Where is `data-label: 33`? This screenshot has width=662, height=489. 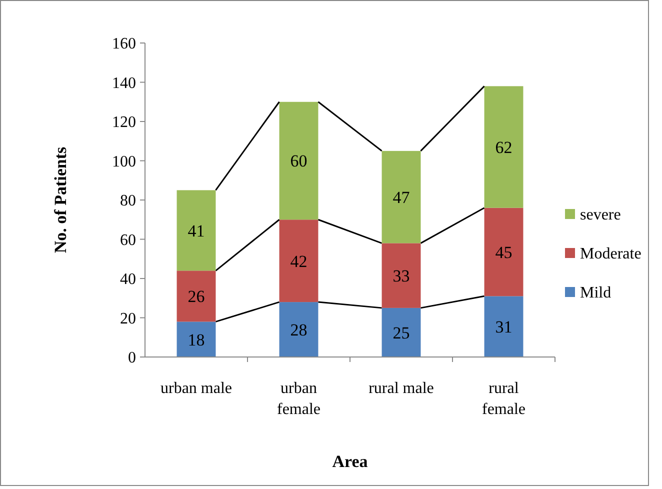 data-label: 33 is located at coordinates (401, 276).